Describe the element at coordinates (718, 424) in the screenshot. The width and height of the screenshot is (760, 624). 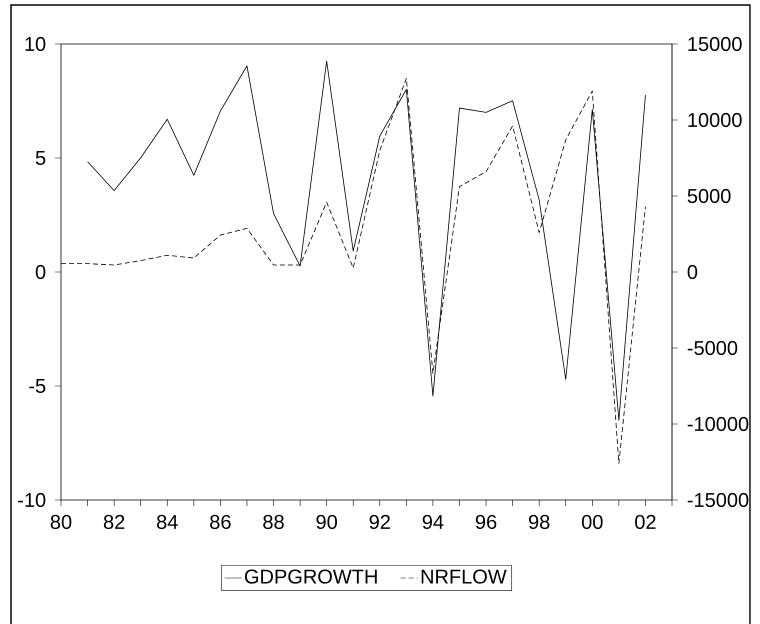
I see `y2-tick-label: -10000` at that location.